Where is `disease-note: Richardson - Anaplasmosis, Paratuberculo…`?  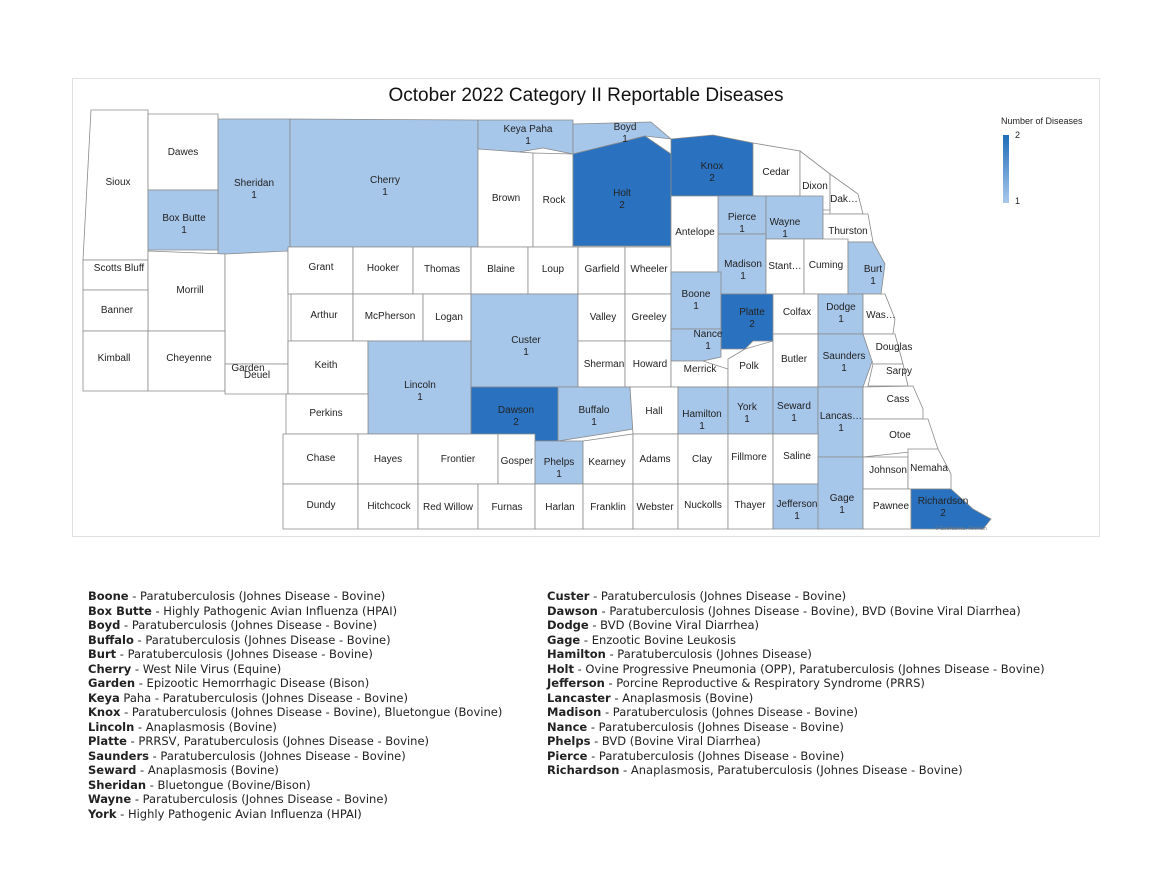 disease-note: Richardson - Anaplasmosis, Paratuberculo… is located at coordinates (796, 770).